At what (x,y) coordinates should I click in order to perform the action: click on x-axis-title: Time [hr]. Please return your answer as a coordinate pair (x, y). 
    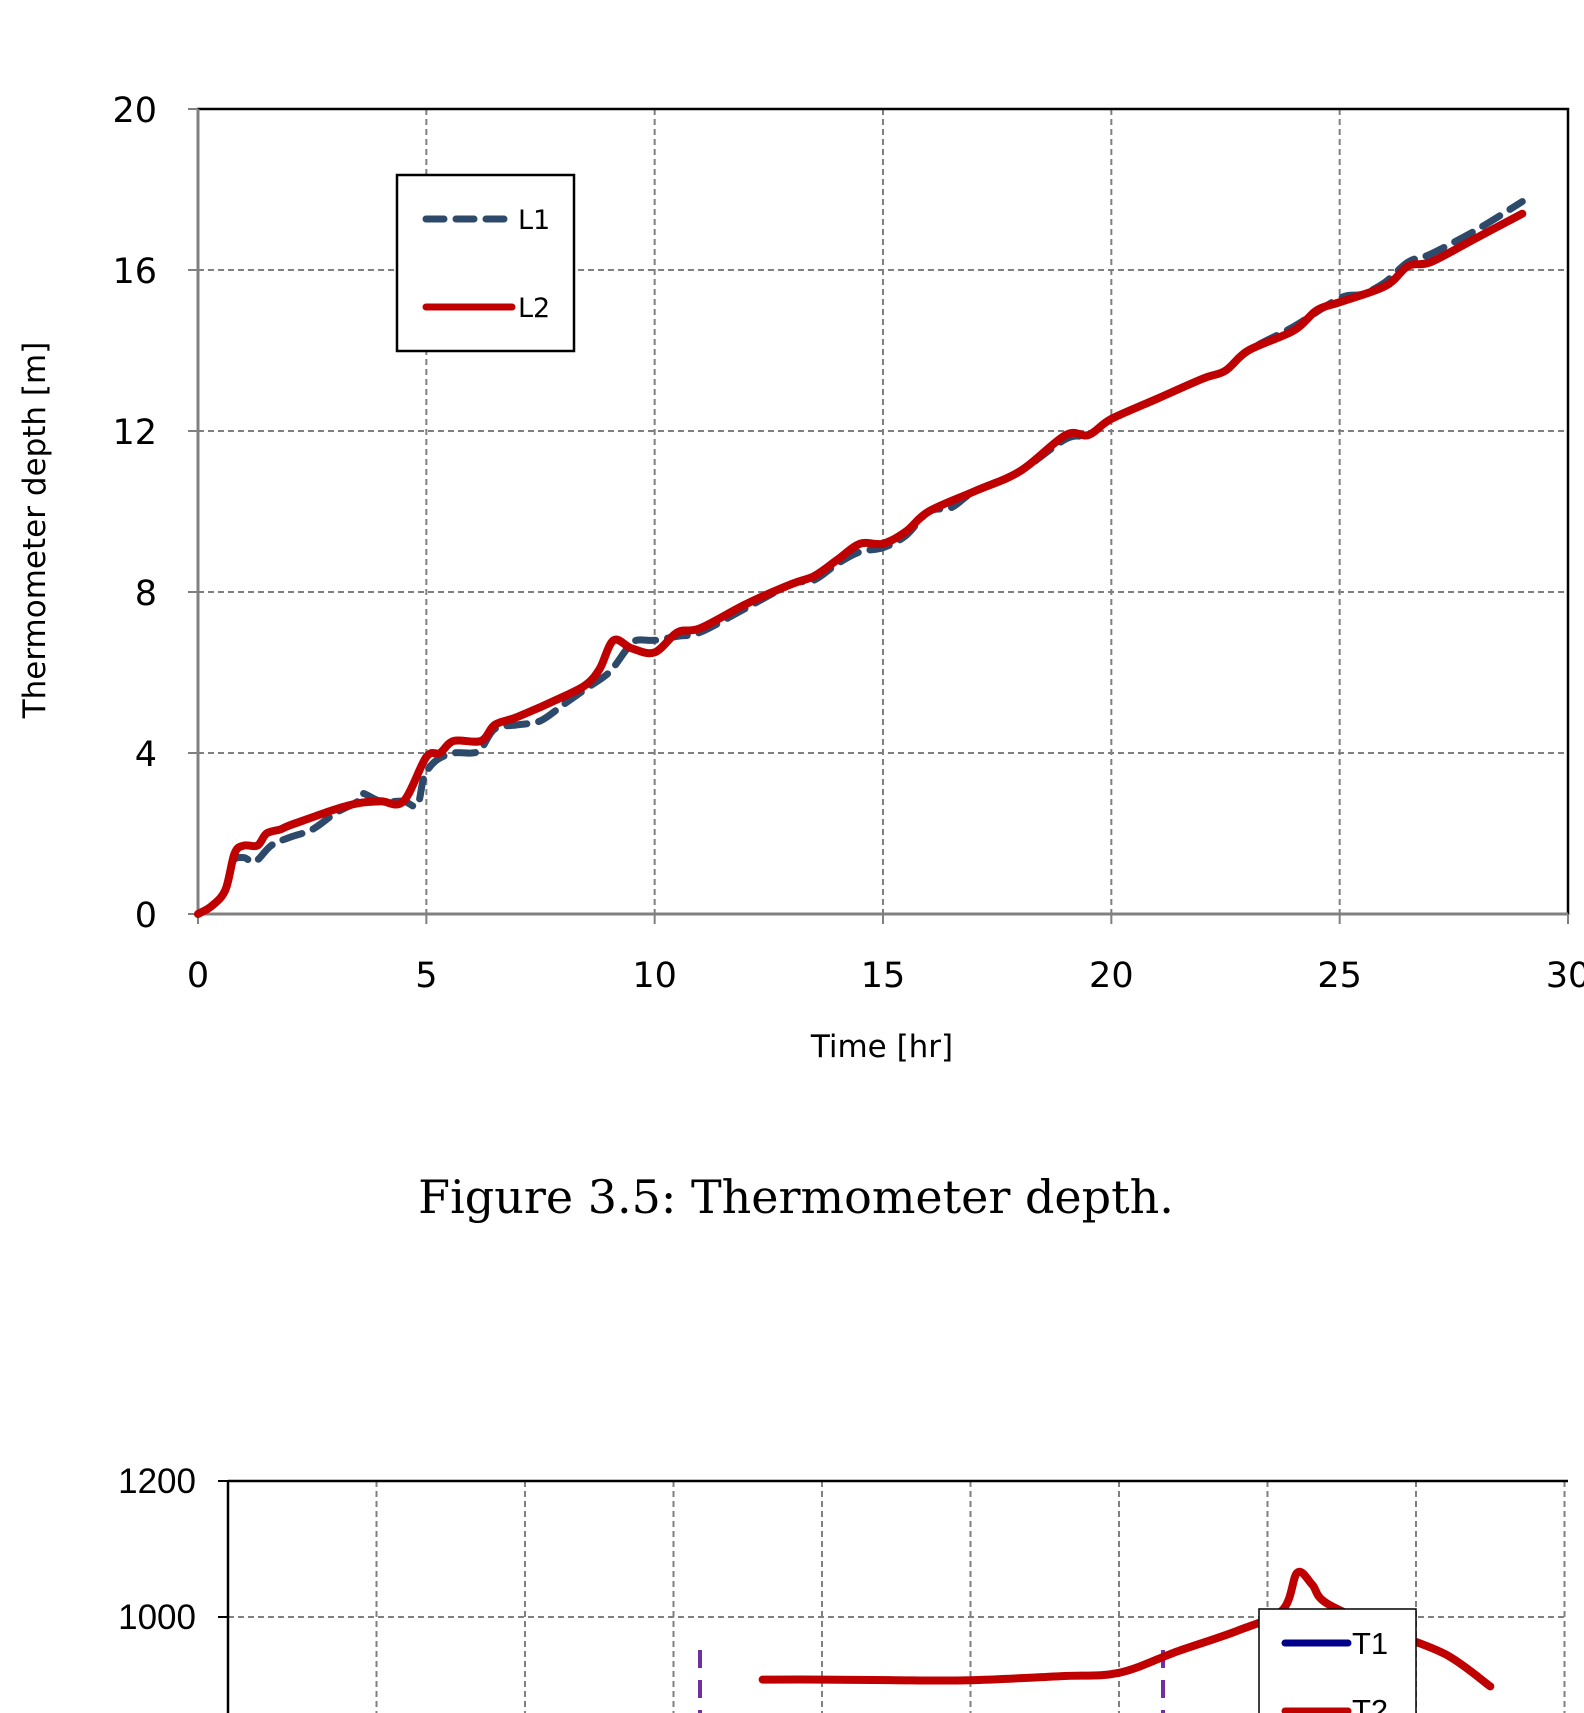
    Looking at the image, I should click on (881, 1047).